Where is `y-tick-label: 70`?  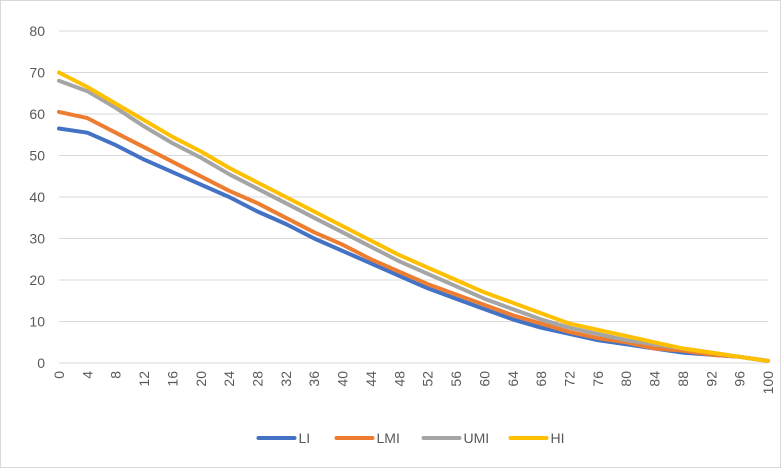
y-tick-label: 70 is located at coordinates (37, 73).